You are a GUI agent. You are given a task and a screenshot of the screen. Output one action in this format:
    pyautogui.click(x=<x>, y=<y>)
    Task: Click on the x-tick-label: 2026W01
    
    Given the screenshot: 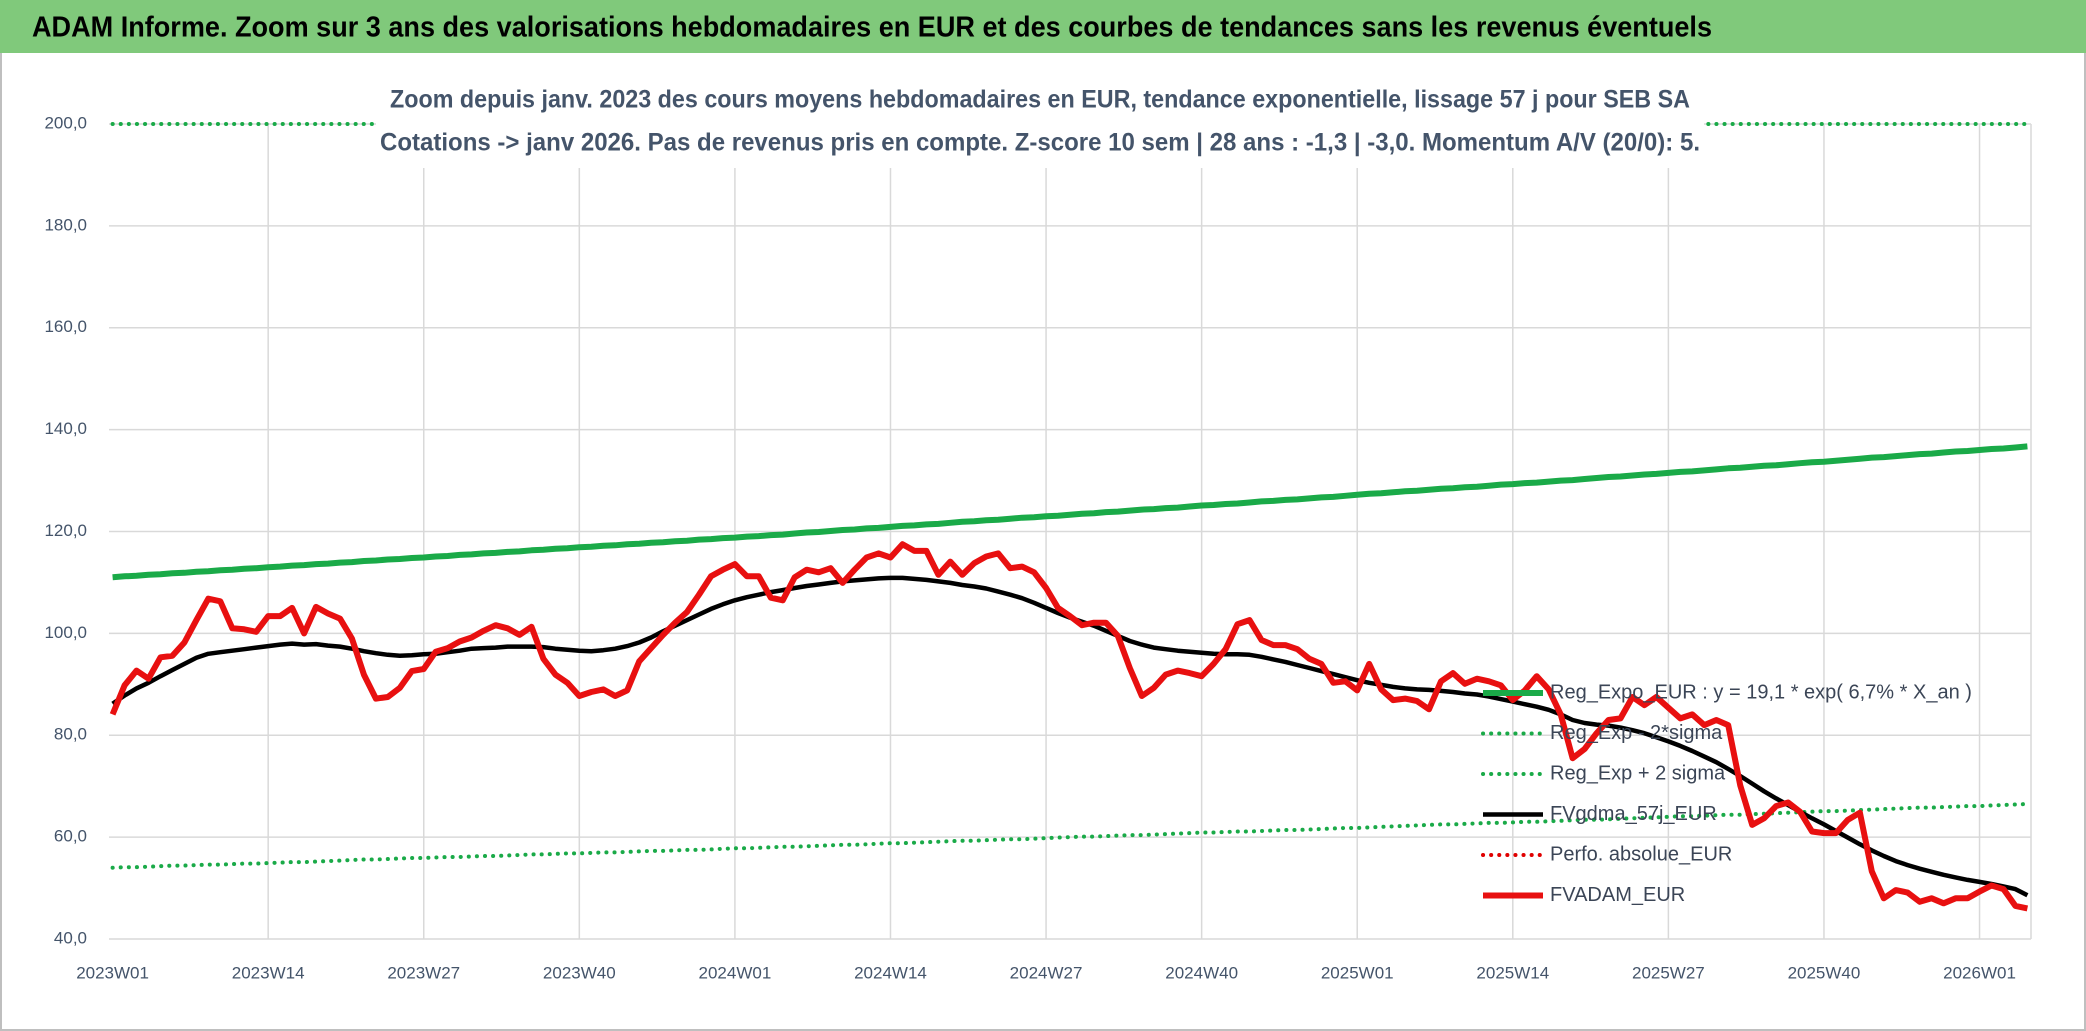 What is the action you would take?
    pyautogui.click(x=1979, y=972)
    